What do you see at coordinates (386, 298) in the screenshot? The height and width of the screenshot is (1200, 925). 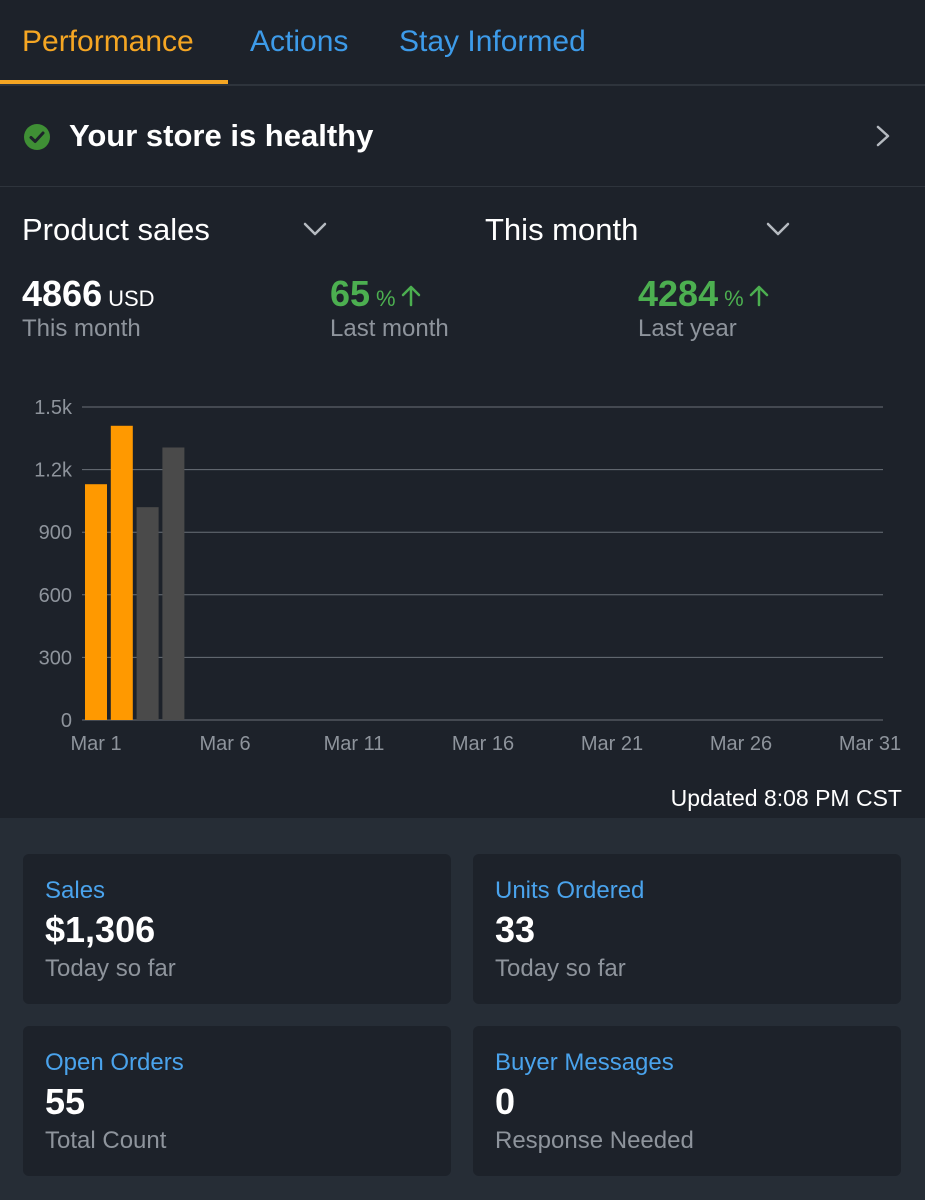 I see `last-month-unit: %` at bounding box center [386, 298].